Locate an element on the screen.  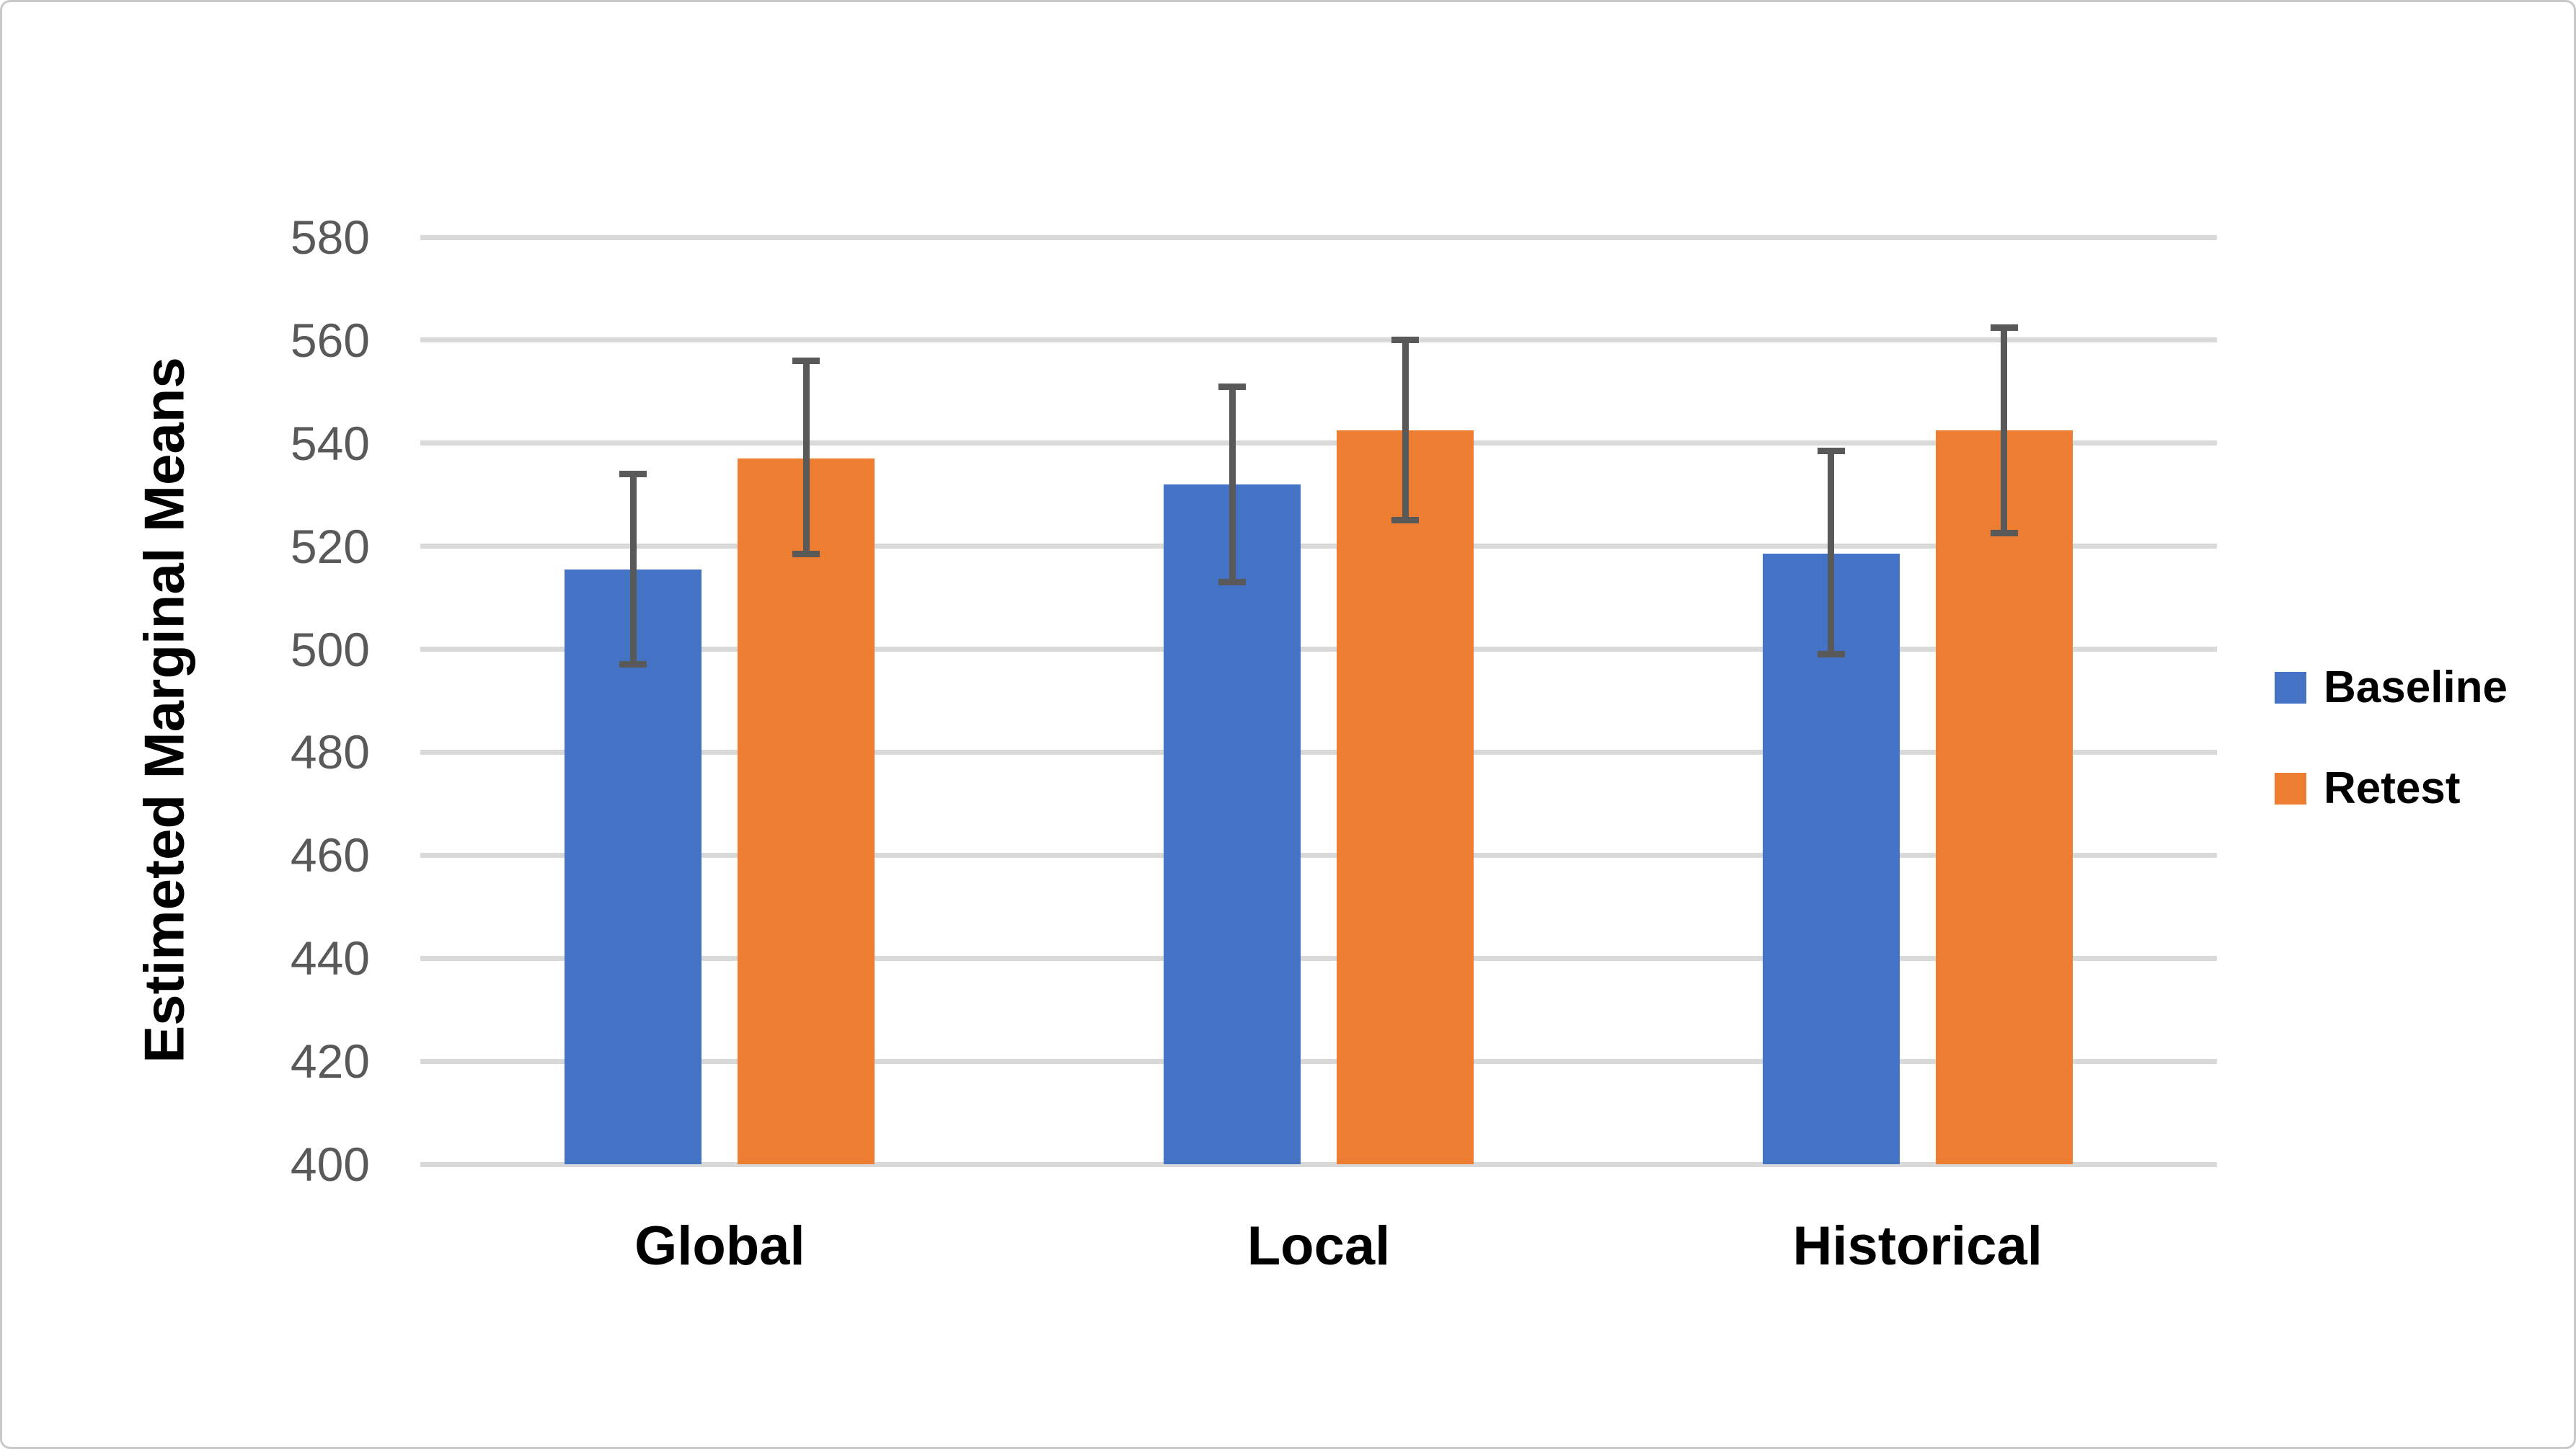
bar-retest-historical is located at coordinates (2004, 797).